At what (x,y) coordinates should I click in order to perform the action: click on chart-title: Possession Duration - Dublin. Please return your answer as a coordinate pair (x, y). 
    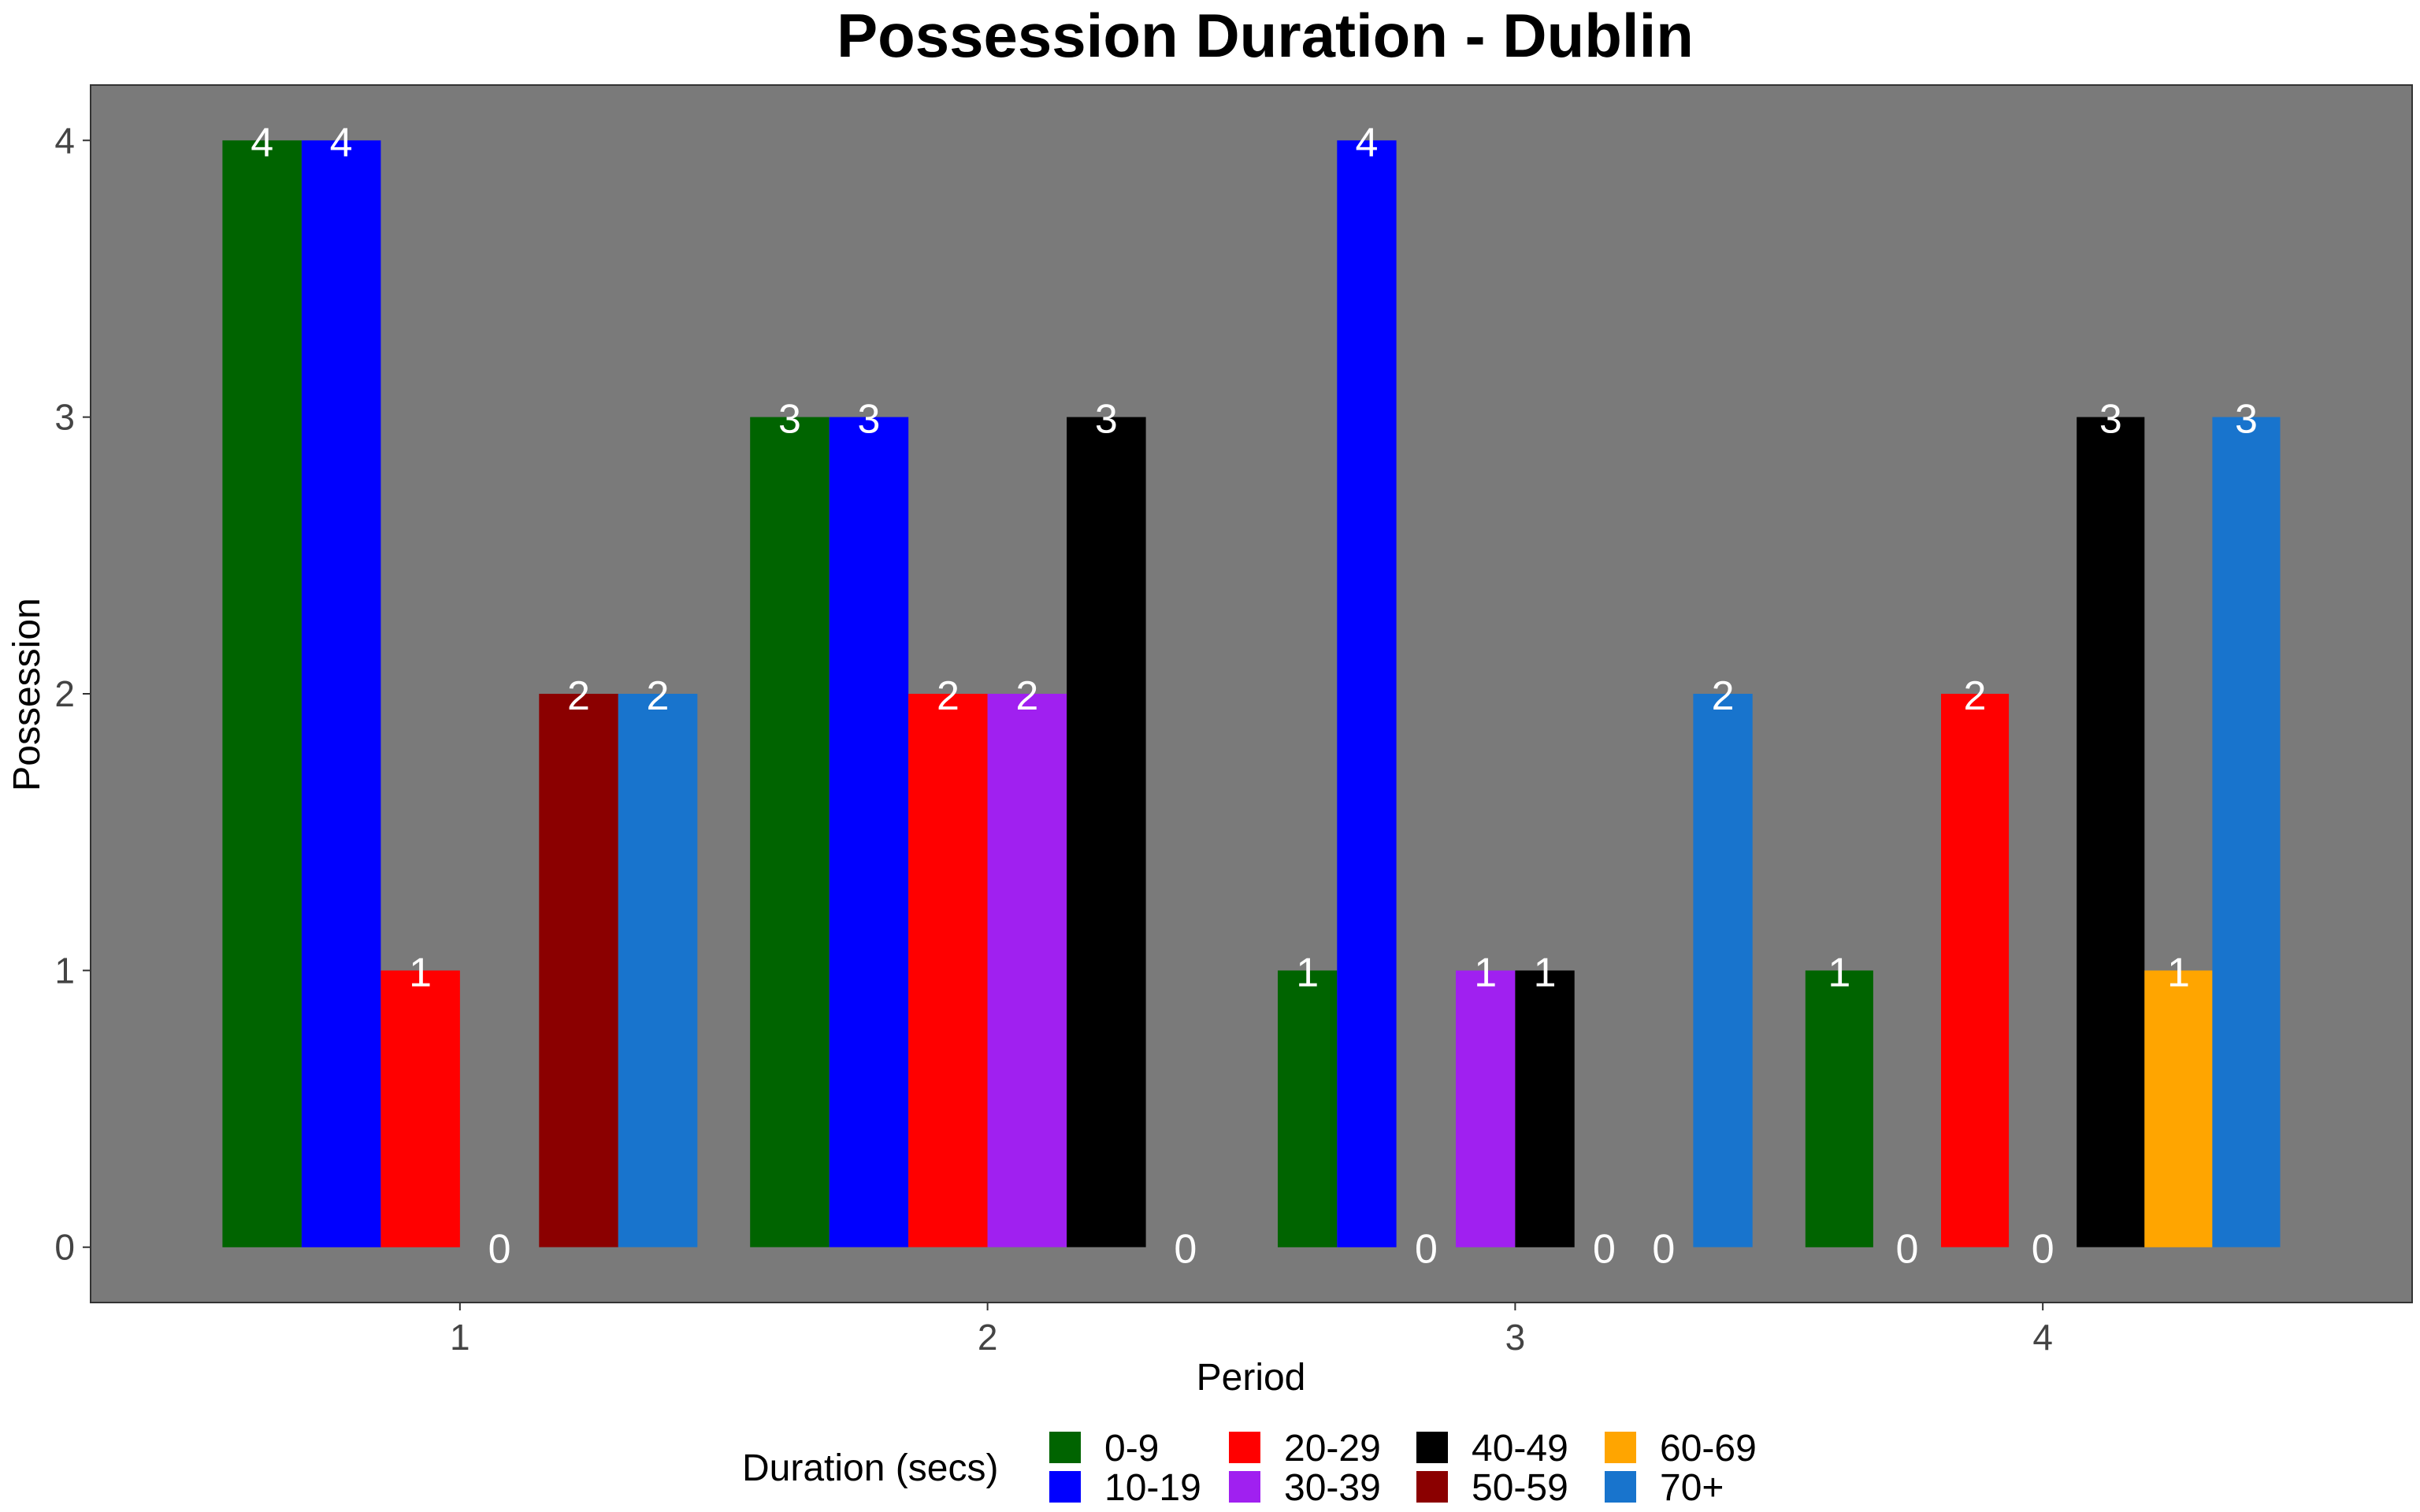
    Looking at the image, I should click on (1265, 35).